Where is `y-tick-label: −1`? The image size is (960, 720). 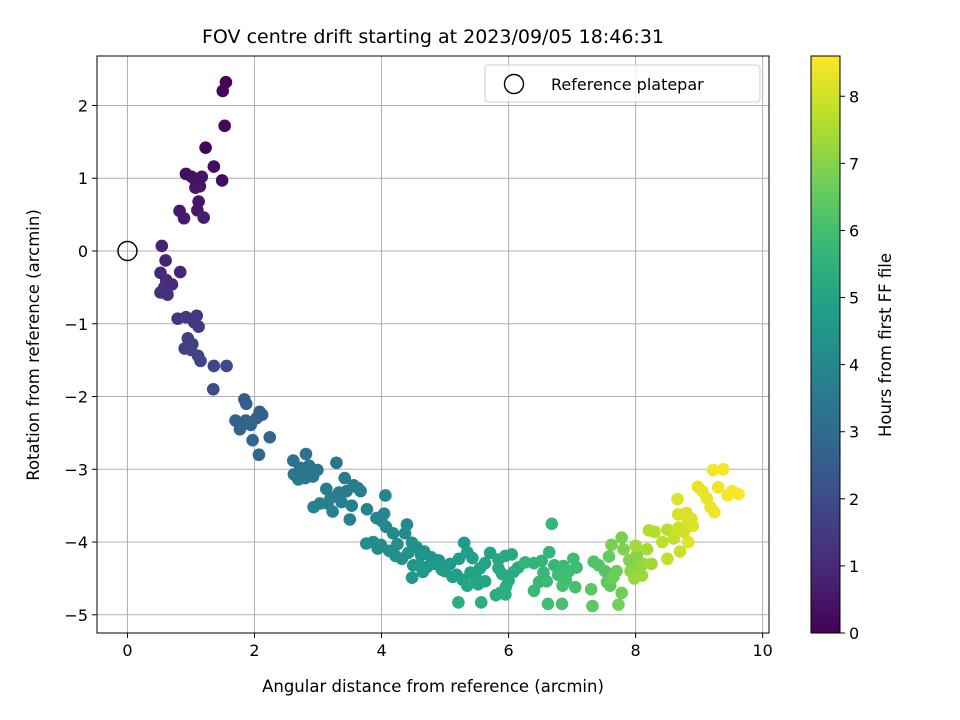 y-tick-label: −1 is located at coordinates (76, 324).